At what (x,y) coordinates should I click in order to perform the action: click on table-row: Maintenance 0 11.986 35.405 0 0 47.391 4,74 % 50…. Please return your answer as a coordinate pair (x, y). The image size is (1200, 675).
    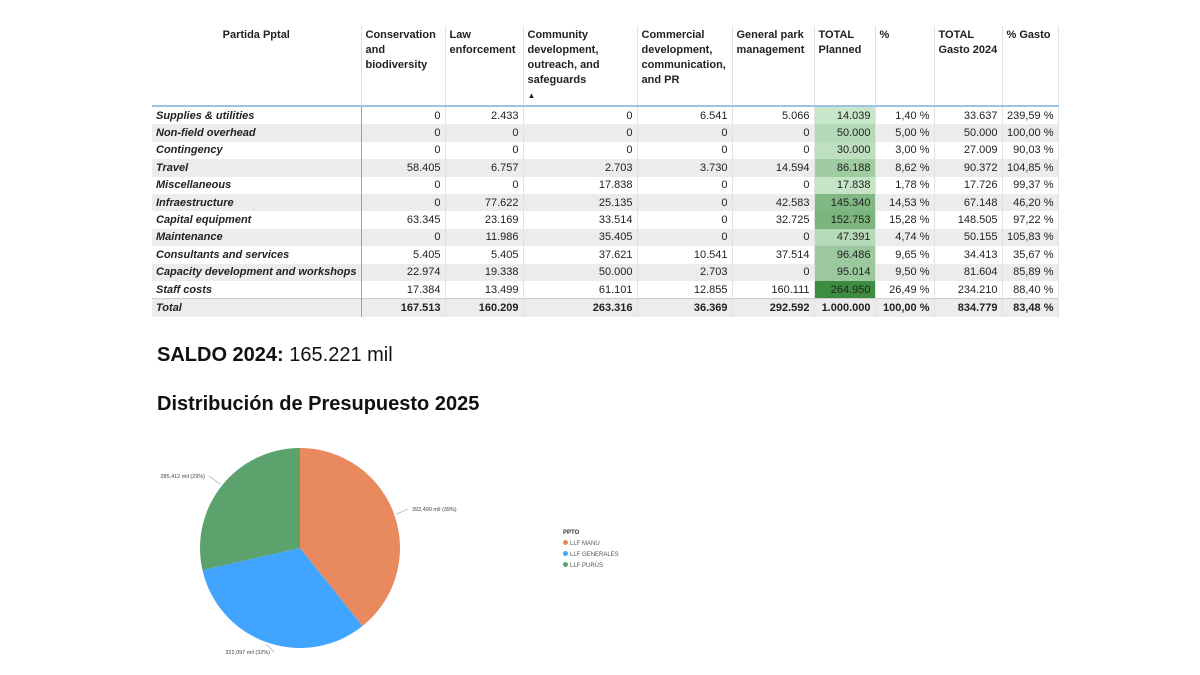
    Looking at the image, I should click on (605, 237).